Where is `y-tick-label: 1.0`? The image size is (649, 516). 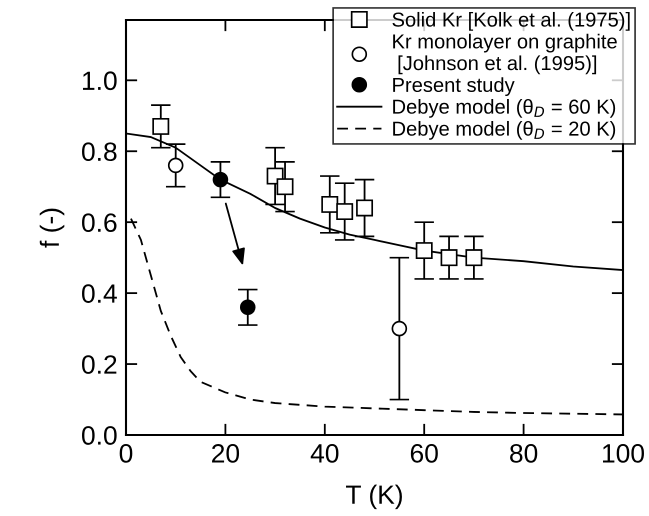
y-tick-label: 1.0 is located at coordinates (100, 80).